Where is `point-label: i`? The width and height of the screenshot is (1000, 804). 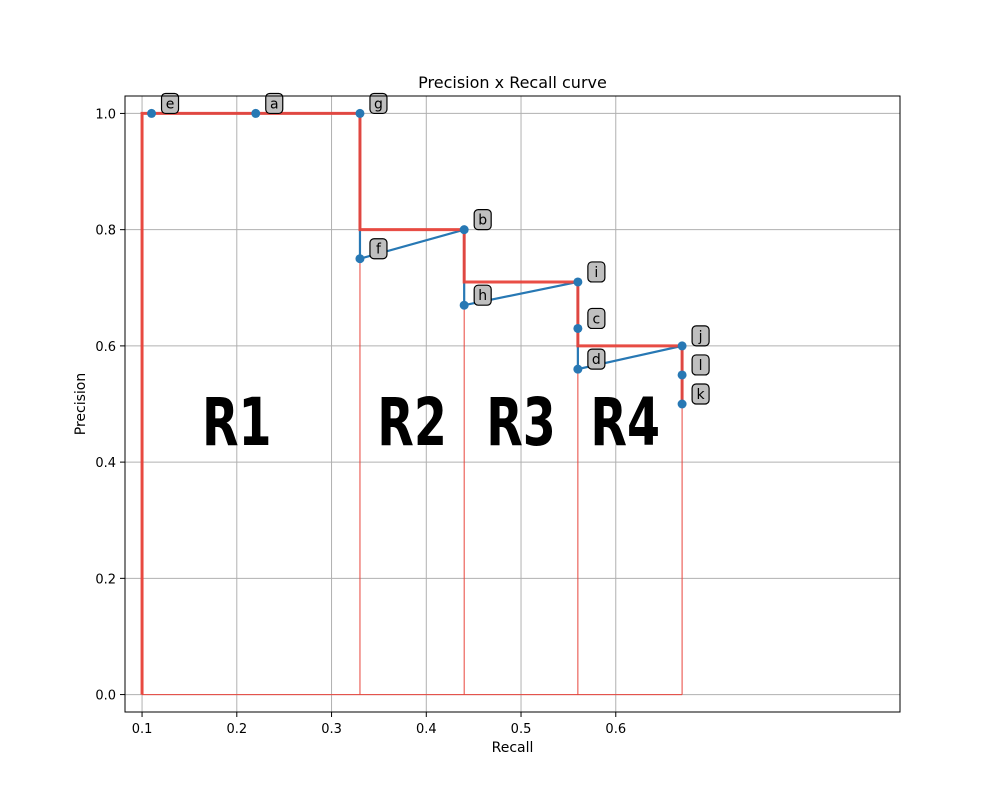
point-label: i is located at coordinates (596, 272).